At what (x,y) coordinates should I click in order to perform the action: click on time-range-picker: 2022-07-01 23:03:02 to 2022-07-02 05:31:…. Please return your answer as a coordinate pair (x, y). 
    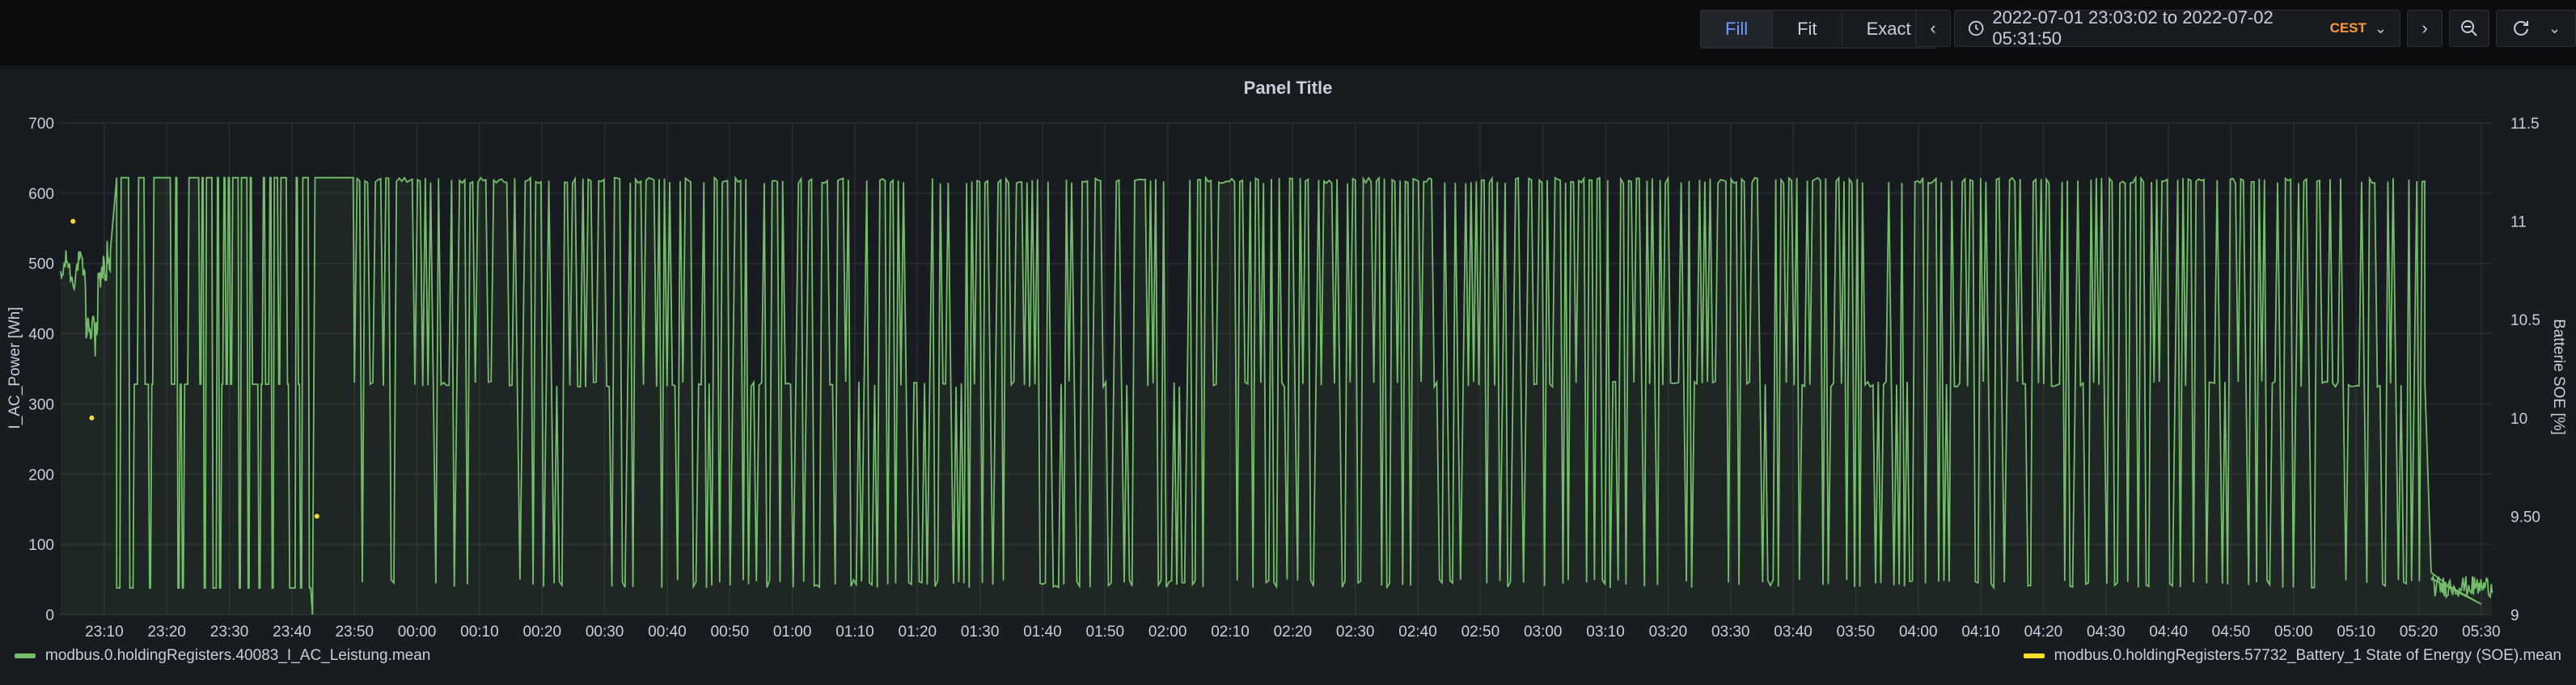
    Looking at the image, I should click on (2177, 28).